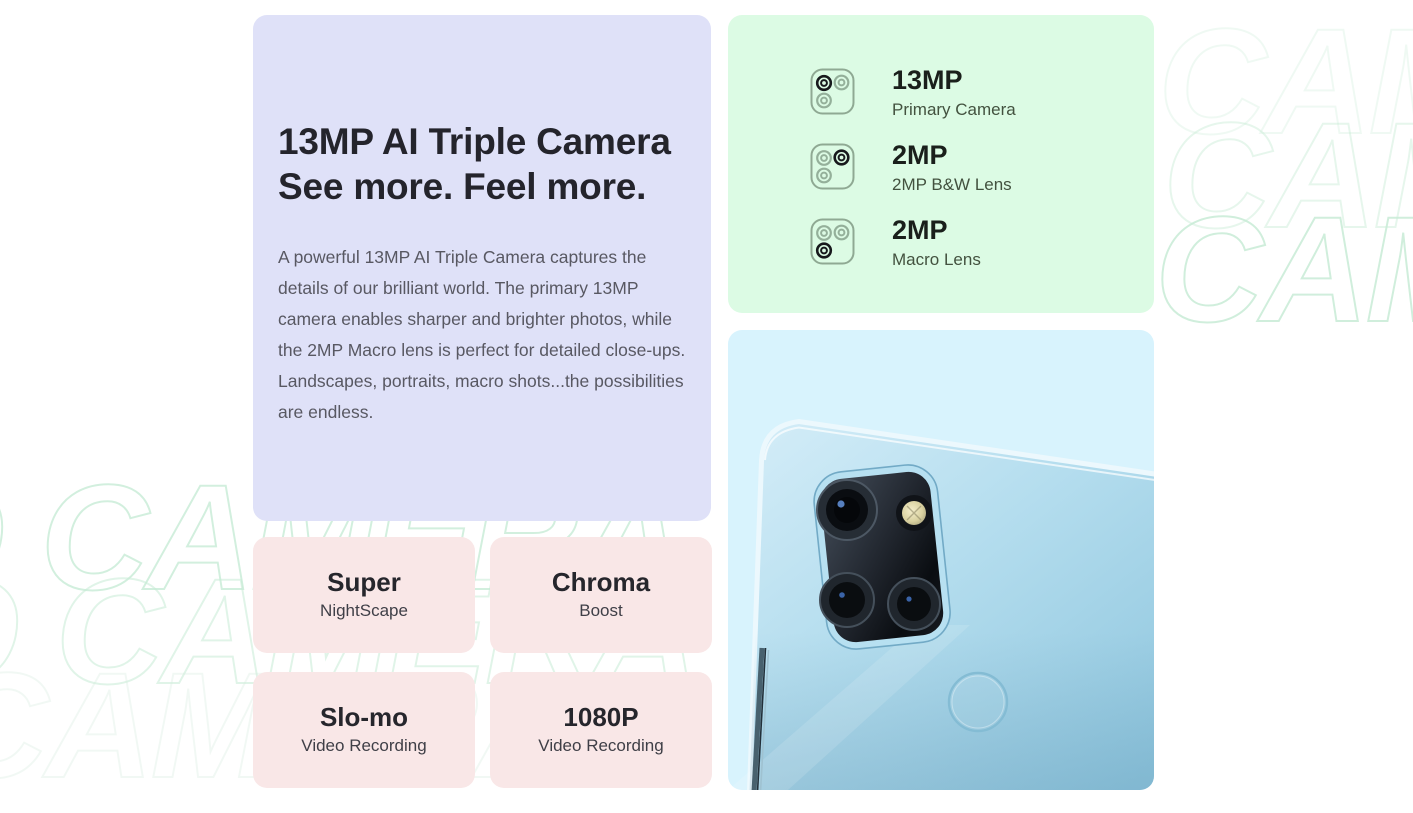 The image size is (1413, 813). I want to click on feature-card-1080p: 1080P Video Recording, so click(601, 730).